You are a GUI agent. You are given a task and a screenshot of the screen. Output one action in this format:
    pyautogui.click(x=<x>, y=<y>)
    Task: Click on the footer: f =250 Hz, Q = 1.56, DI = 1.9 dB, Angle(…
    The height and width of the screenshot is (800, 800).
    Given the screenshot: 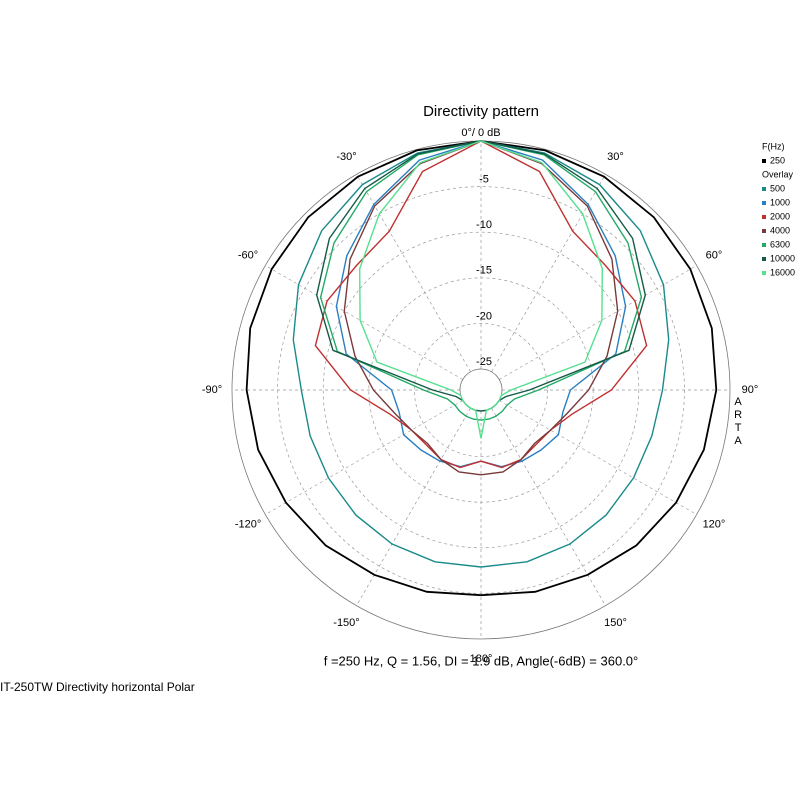 What is the action you would take?
    pyautogui.click(x=481, y=660)
    